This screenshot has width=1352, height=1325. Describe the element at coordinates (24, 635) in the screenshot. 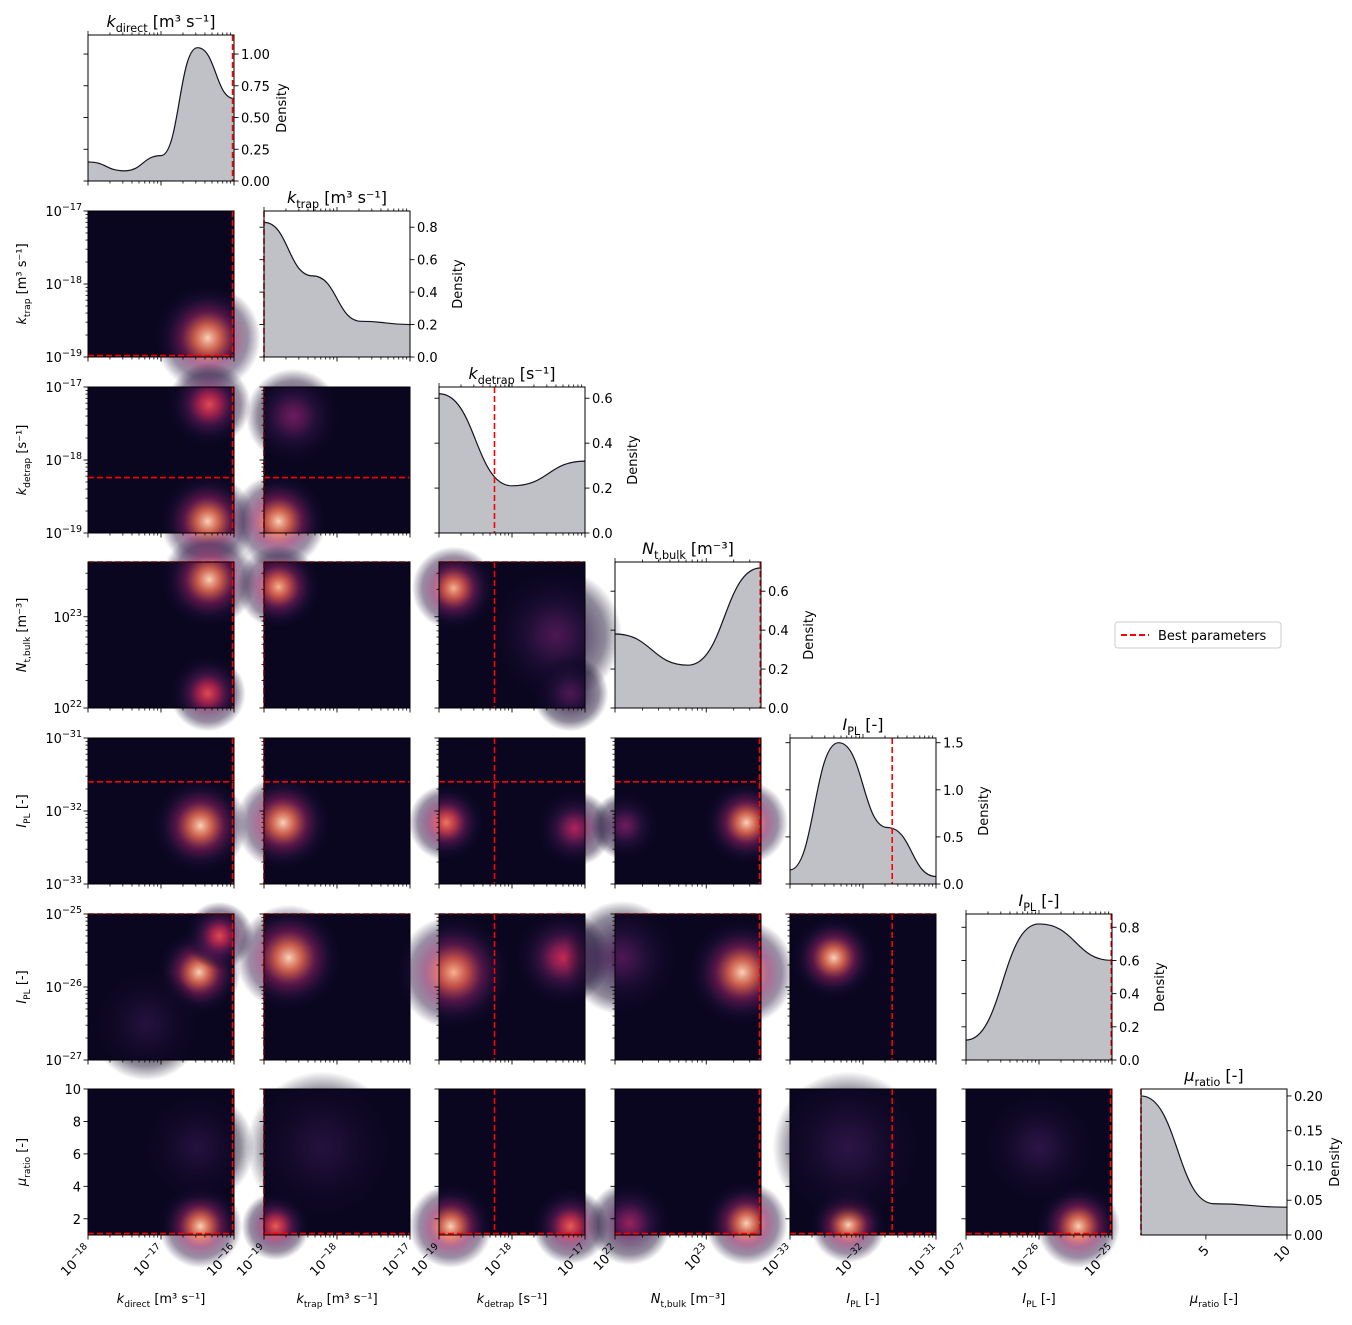

I see `y-axis-label: Nt,bulk [m⁻³]` at that location.